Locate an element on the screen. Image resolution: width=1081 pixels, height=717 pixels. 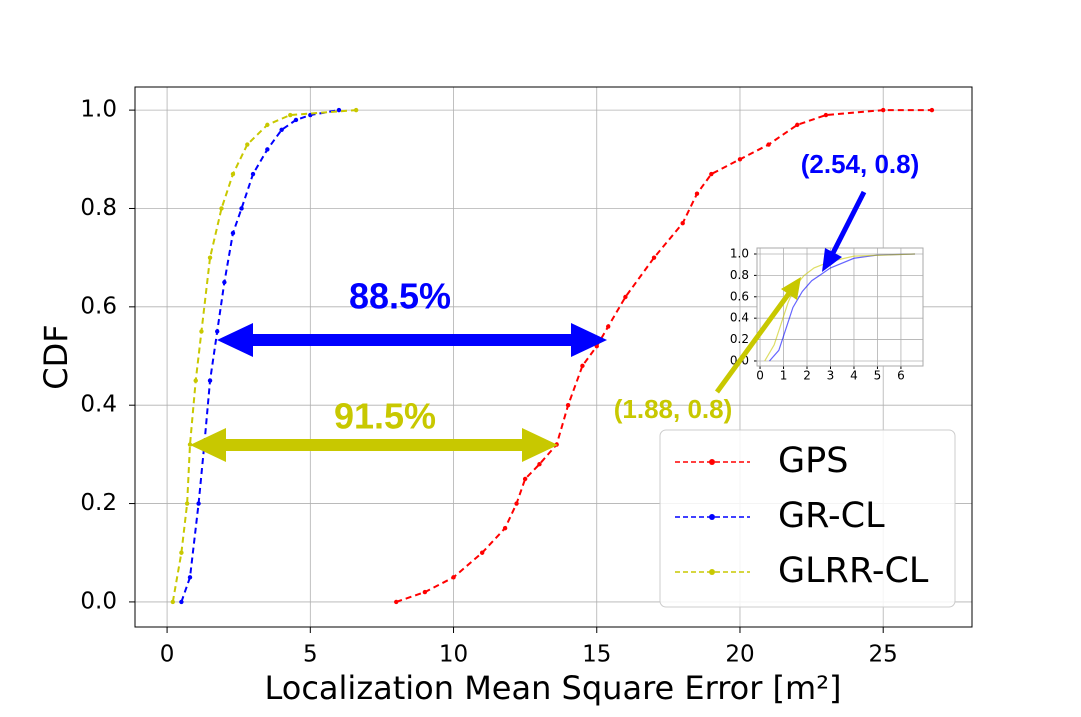
x-tick-label: 1 is located at coordinates (784, 376).